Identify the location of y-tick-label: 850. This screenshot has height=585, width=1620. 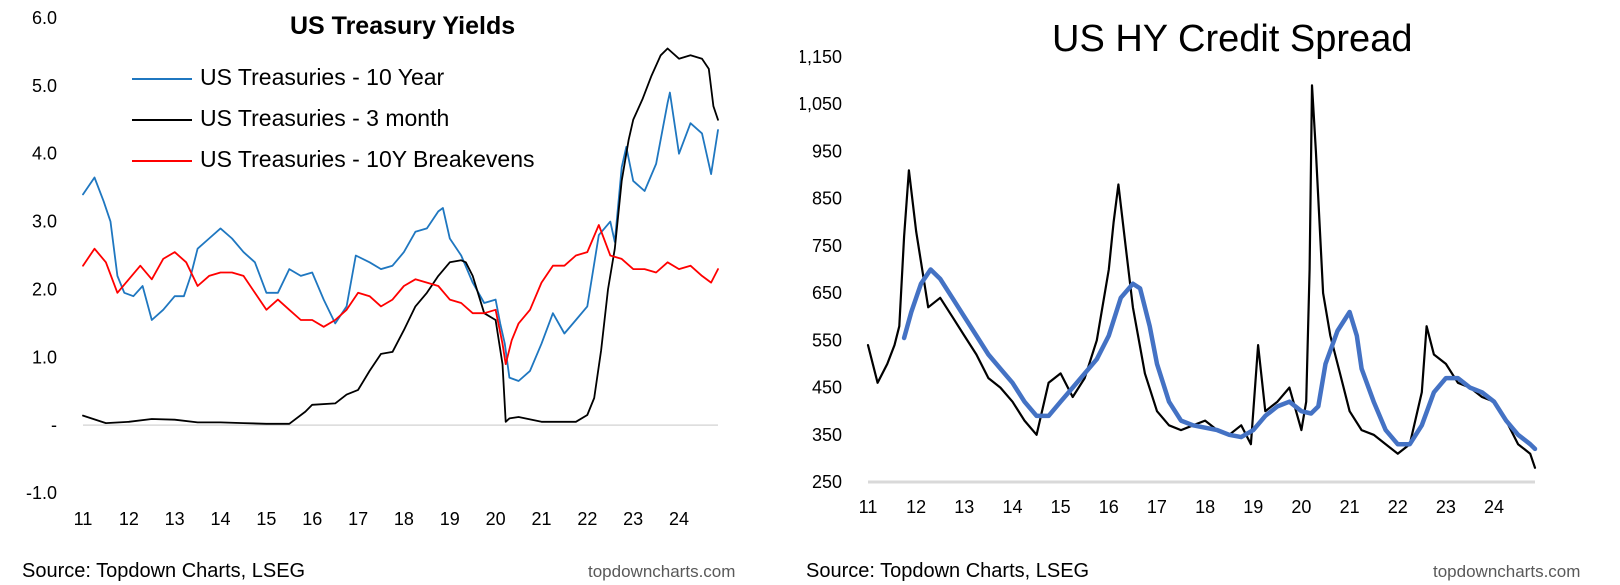
(827, 199).